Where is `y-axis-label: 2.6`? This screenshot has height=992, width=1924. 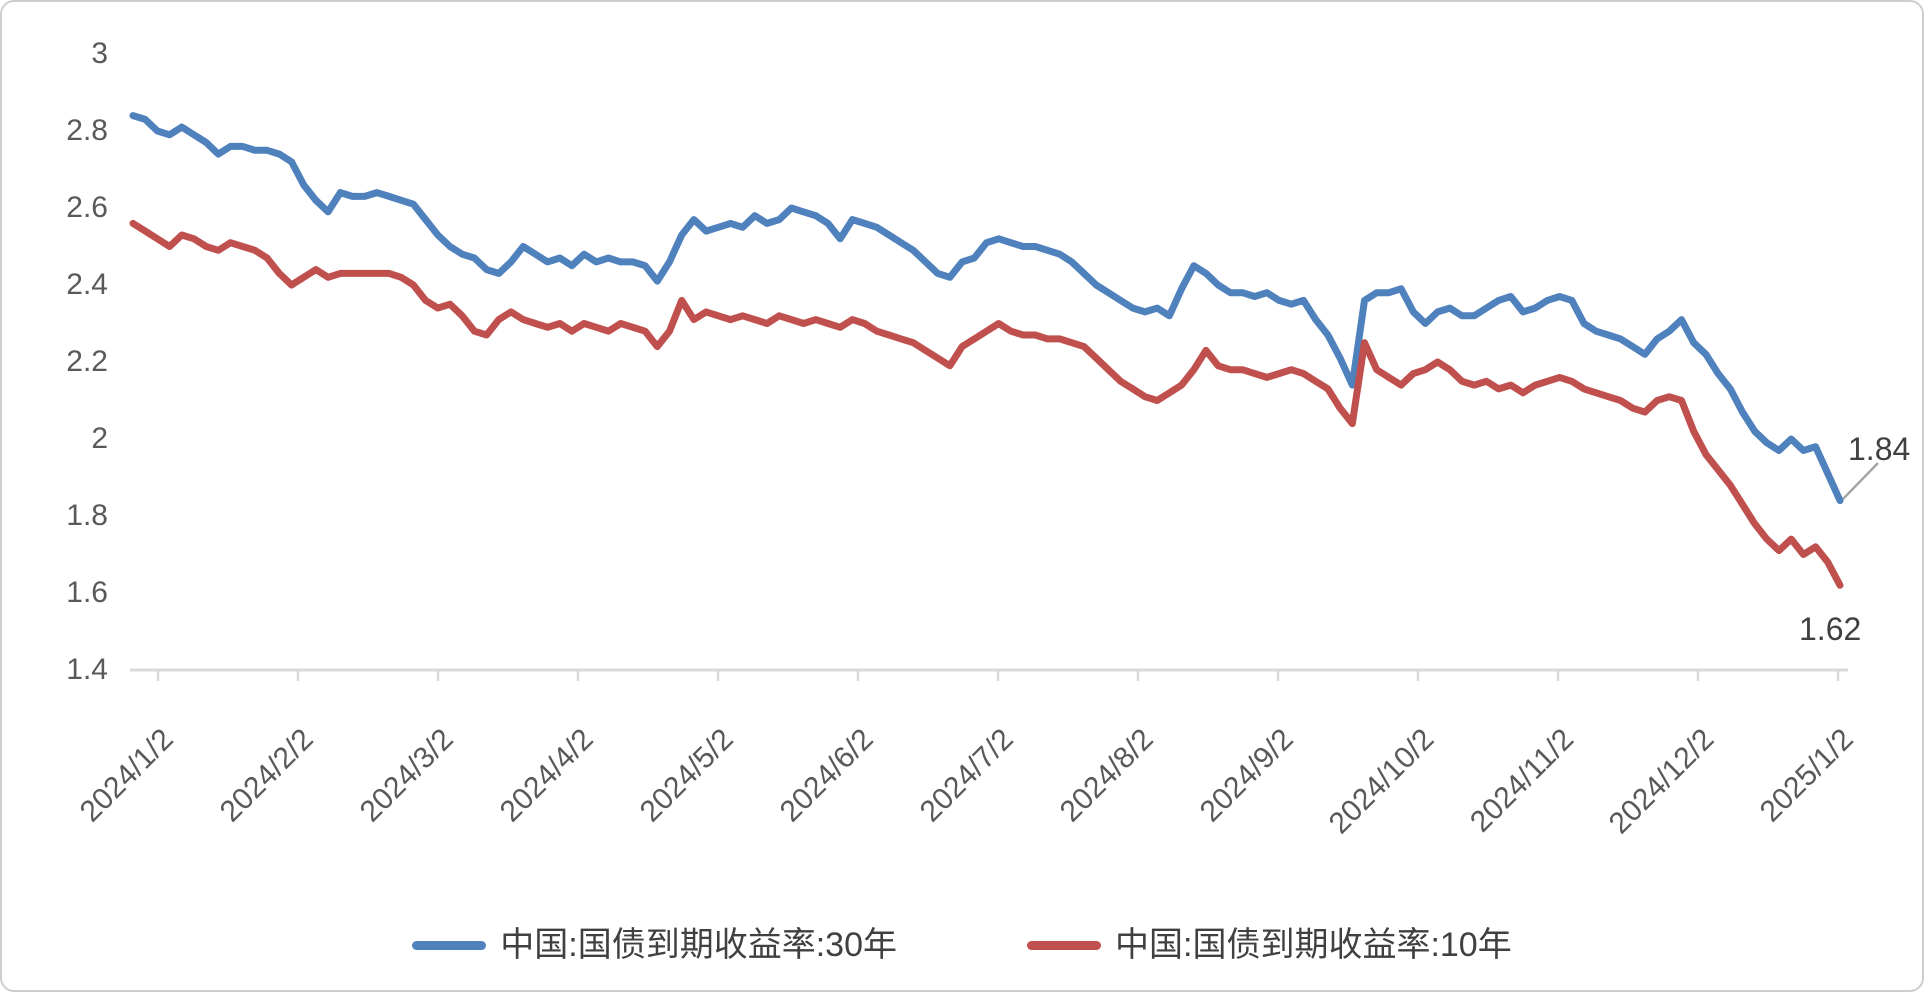 y-axis-label: 2.6 is located at coordinates (87, 207).